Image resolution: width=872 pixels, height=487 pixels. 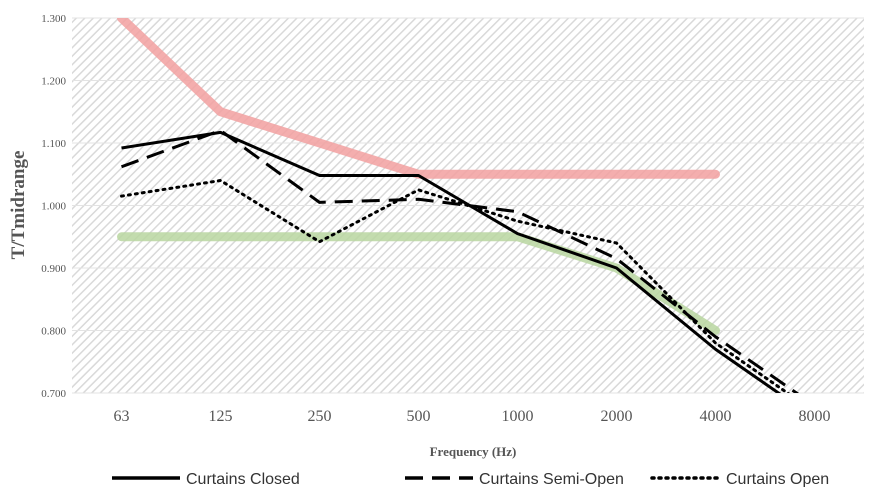 What do you see at coordinates (815, 416) in the screenshot?
I see `x-tick-label: 8000` at bounding box center [815, 416].